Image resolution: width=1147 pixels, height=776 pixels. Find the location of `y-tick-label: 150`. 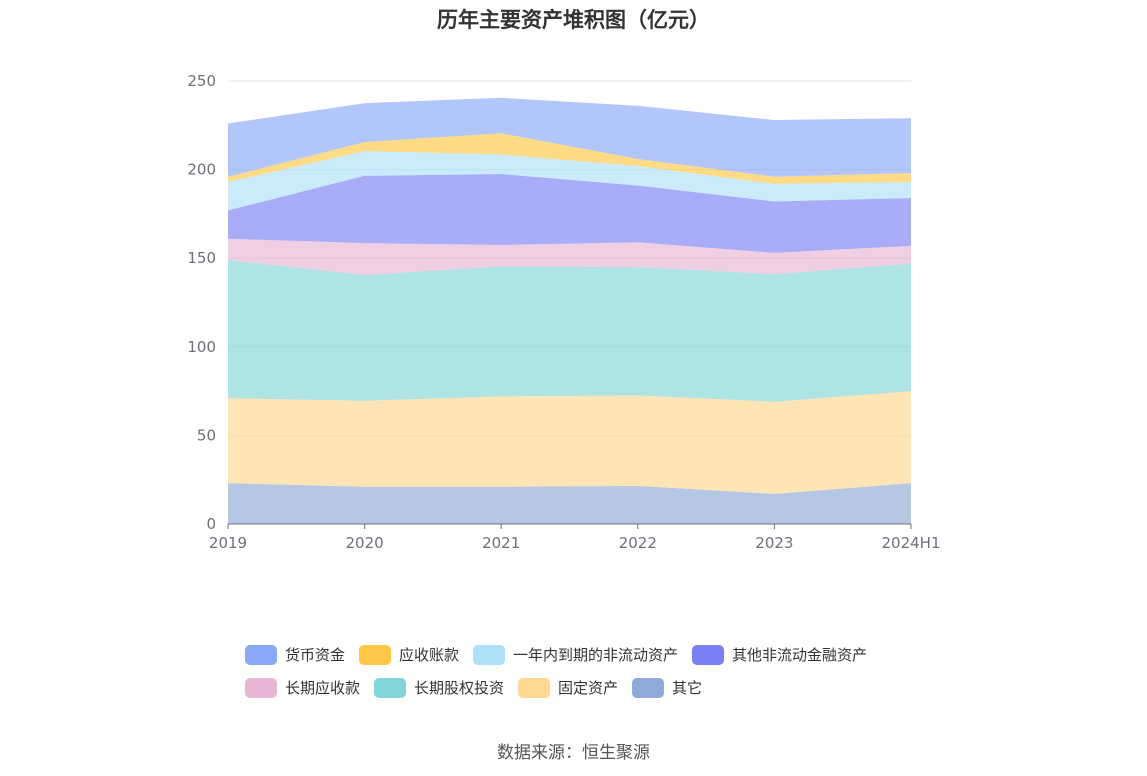

y-tick-label: 150 is located at coordinates (201, 258).